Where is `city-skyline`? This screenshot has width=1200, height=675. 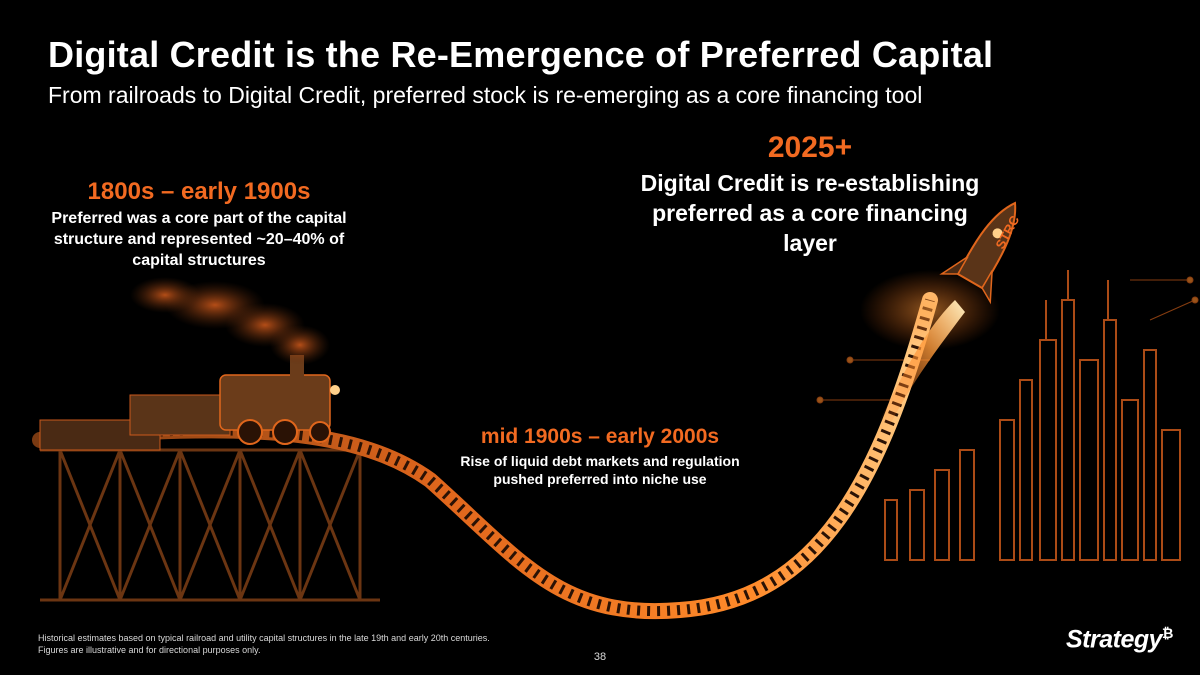
city-skyline is located at coordinates (1032, 415).